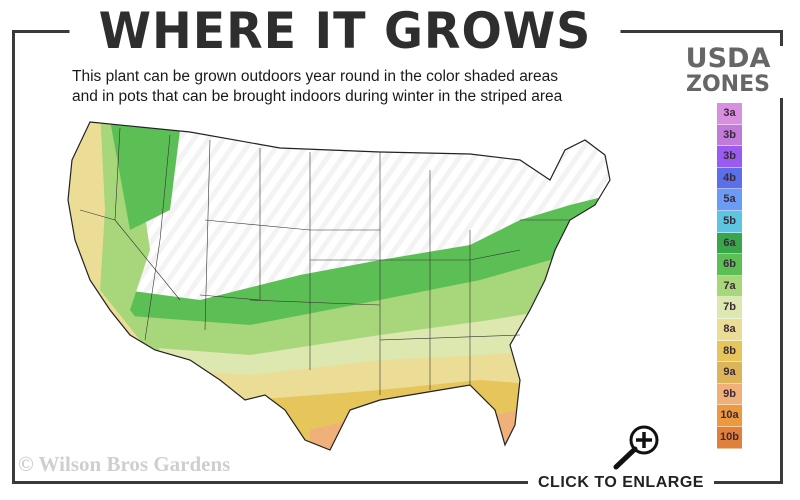 Image resolution: width=800 pixels, height=500 pixels. Describe the element at coordinates (729, 265) in the screenshot. I see `legend-zone-6b: 6b` at that location.